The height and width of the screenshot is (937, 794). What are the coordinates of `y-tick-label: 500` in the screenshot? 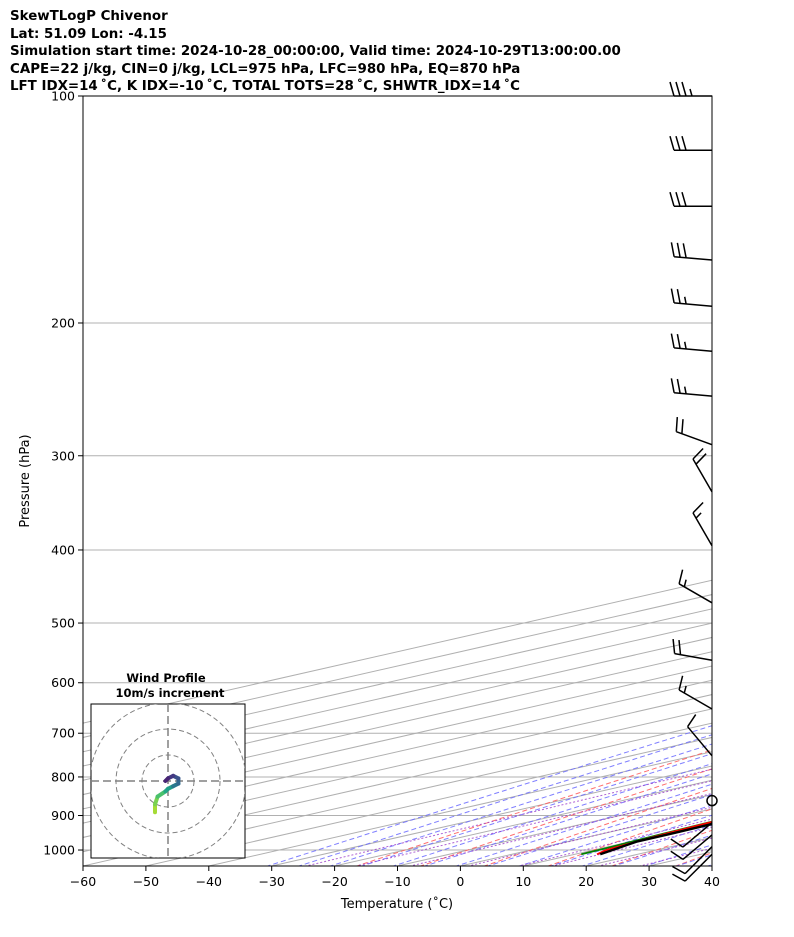 It's located at (63, 623).